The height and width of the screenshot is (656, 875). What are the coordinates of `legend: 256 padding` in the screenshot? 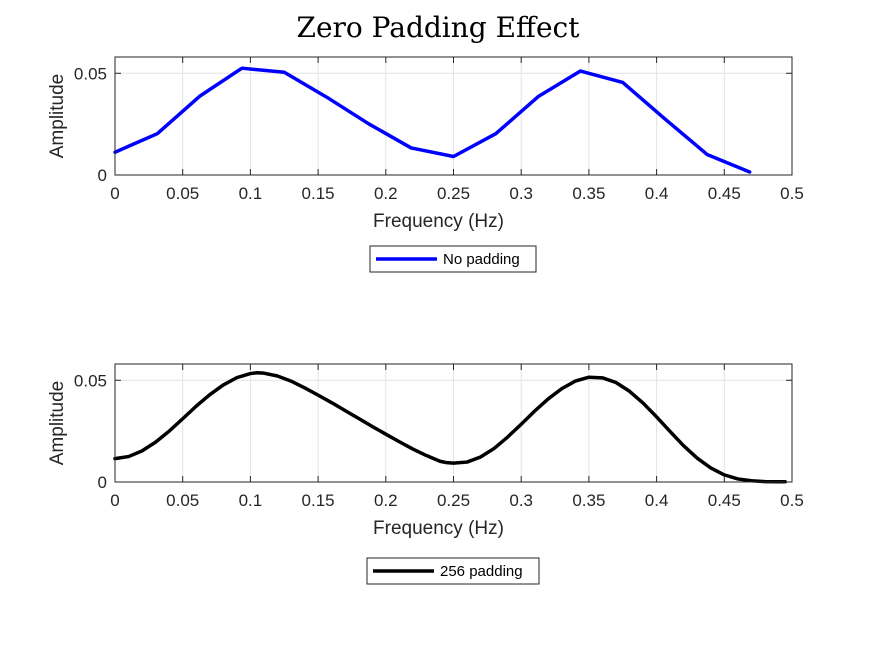 It's located at (453, 571).